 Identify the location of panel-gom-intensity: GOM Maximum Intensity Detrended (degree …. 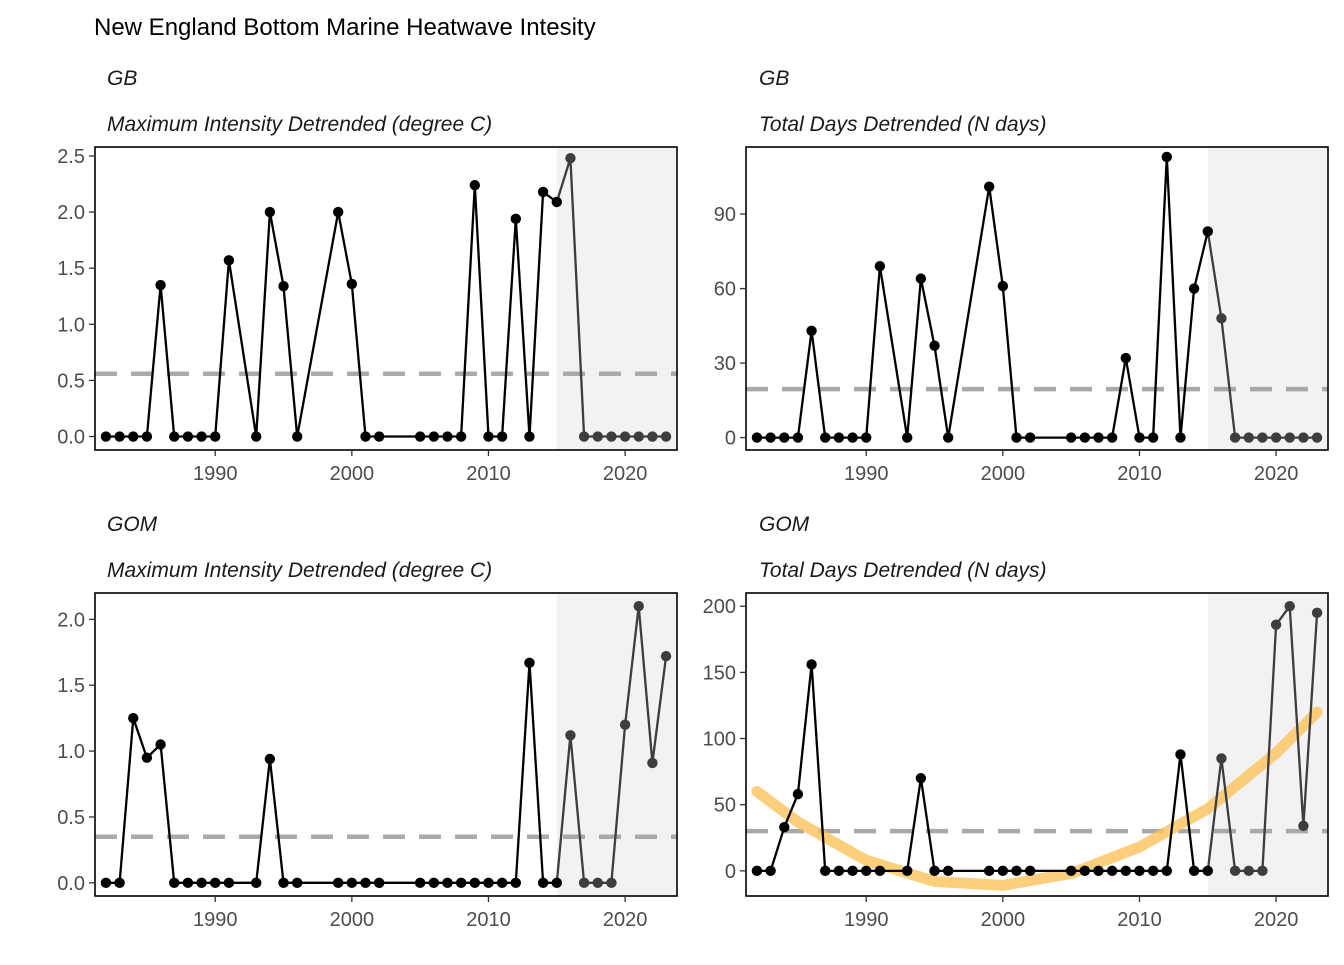
(299, 547).